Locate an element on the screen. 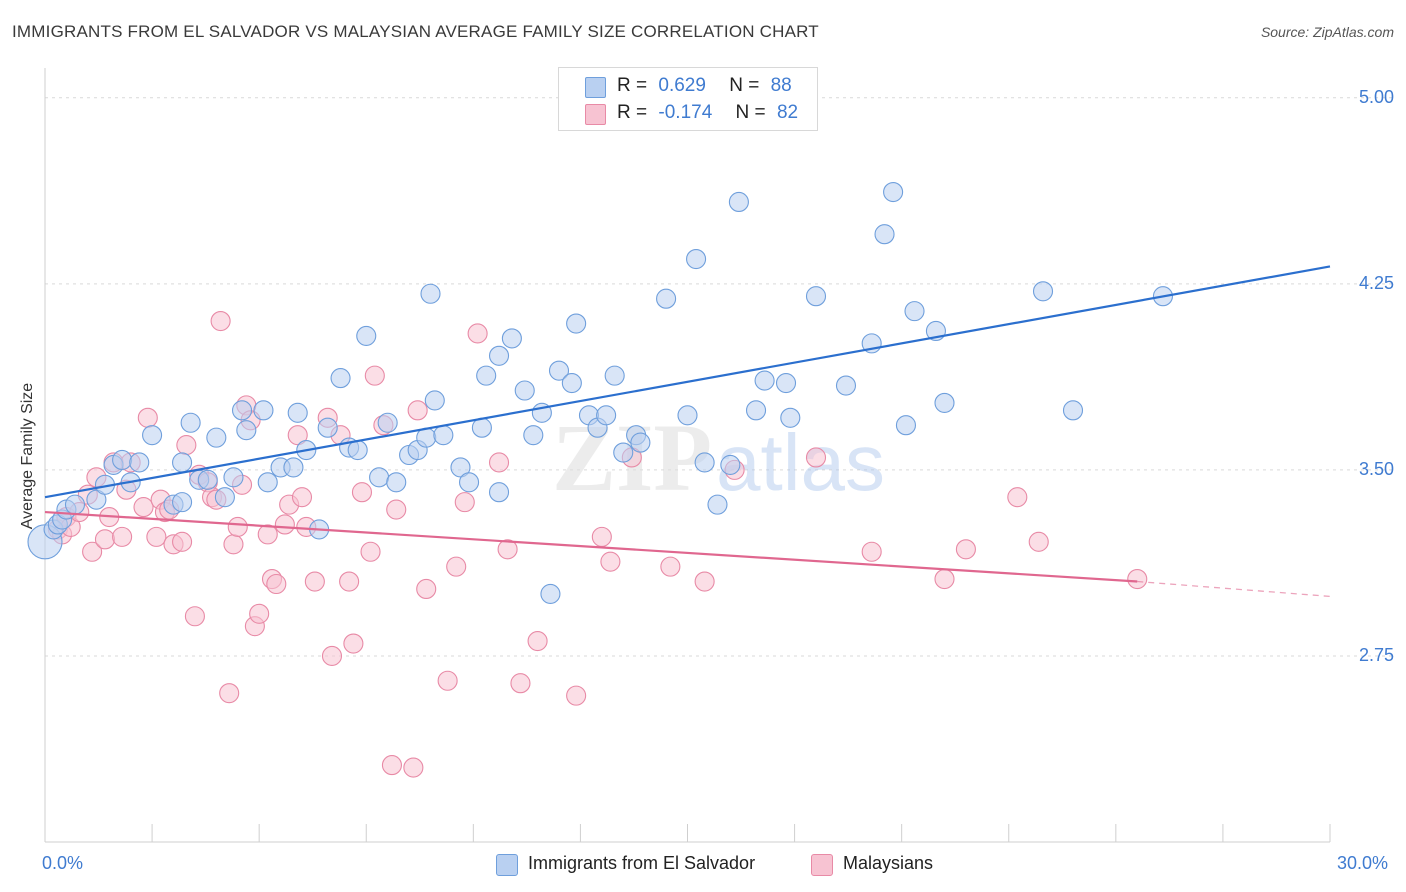 This screenshot has width=1406, height=892. x-tick-label-max: 30.0% is located at coordinates (1363, 863).